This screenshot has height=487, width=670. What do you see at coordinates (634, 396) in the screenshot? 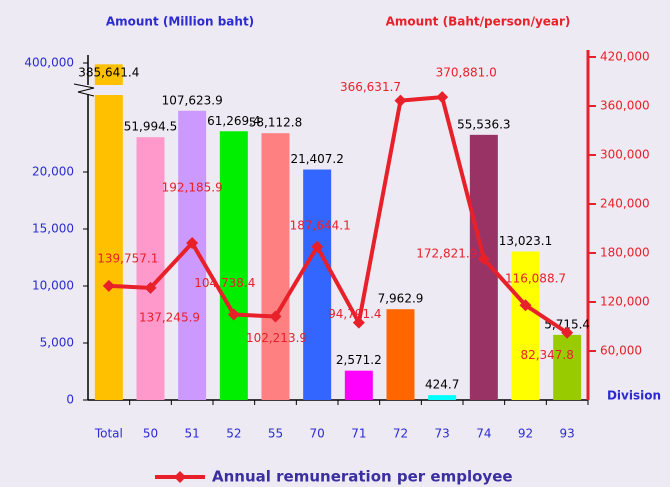
I see `x-axis-label: Division` at bounding box center [634, 396].